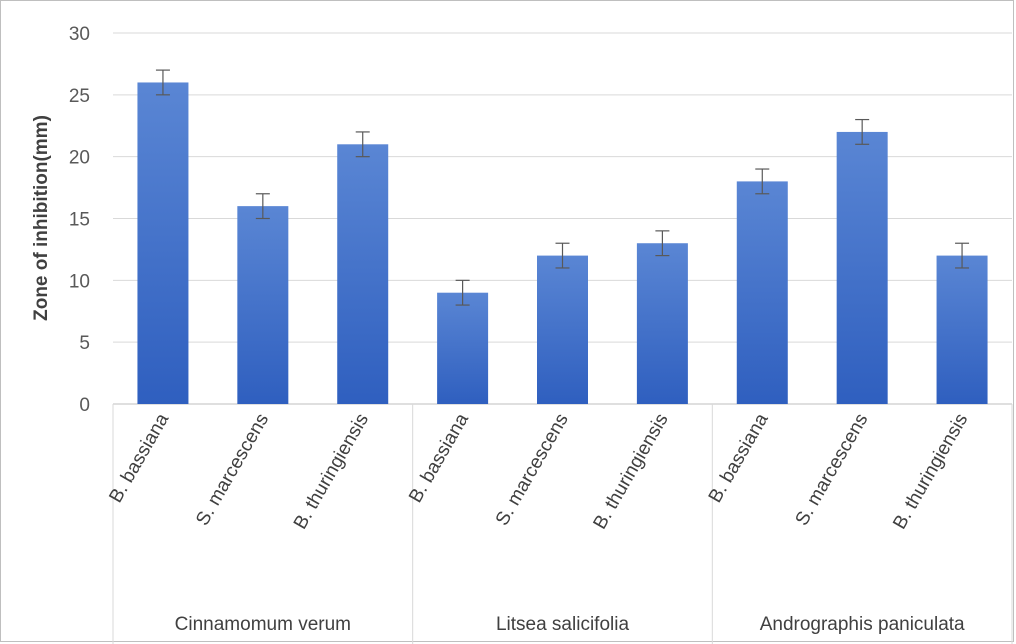 Image resolution: width=1016 pixels, height=644 pixels. I want to click on y-tick-label: 30, so click(79, 34).